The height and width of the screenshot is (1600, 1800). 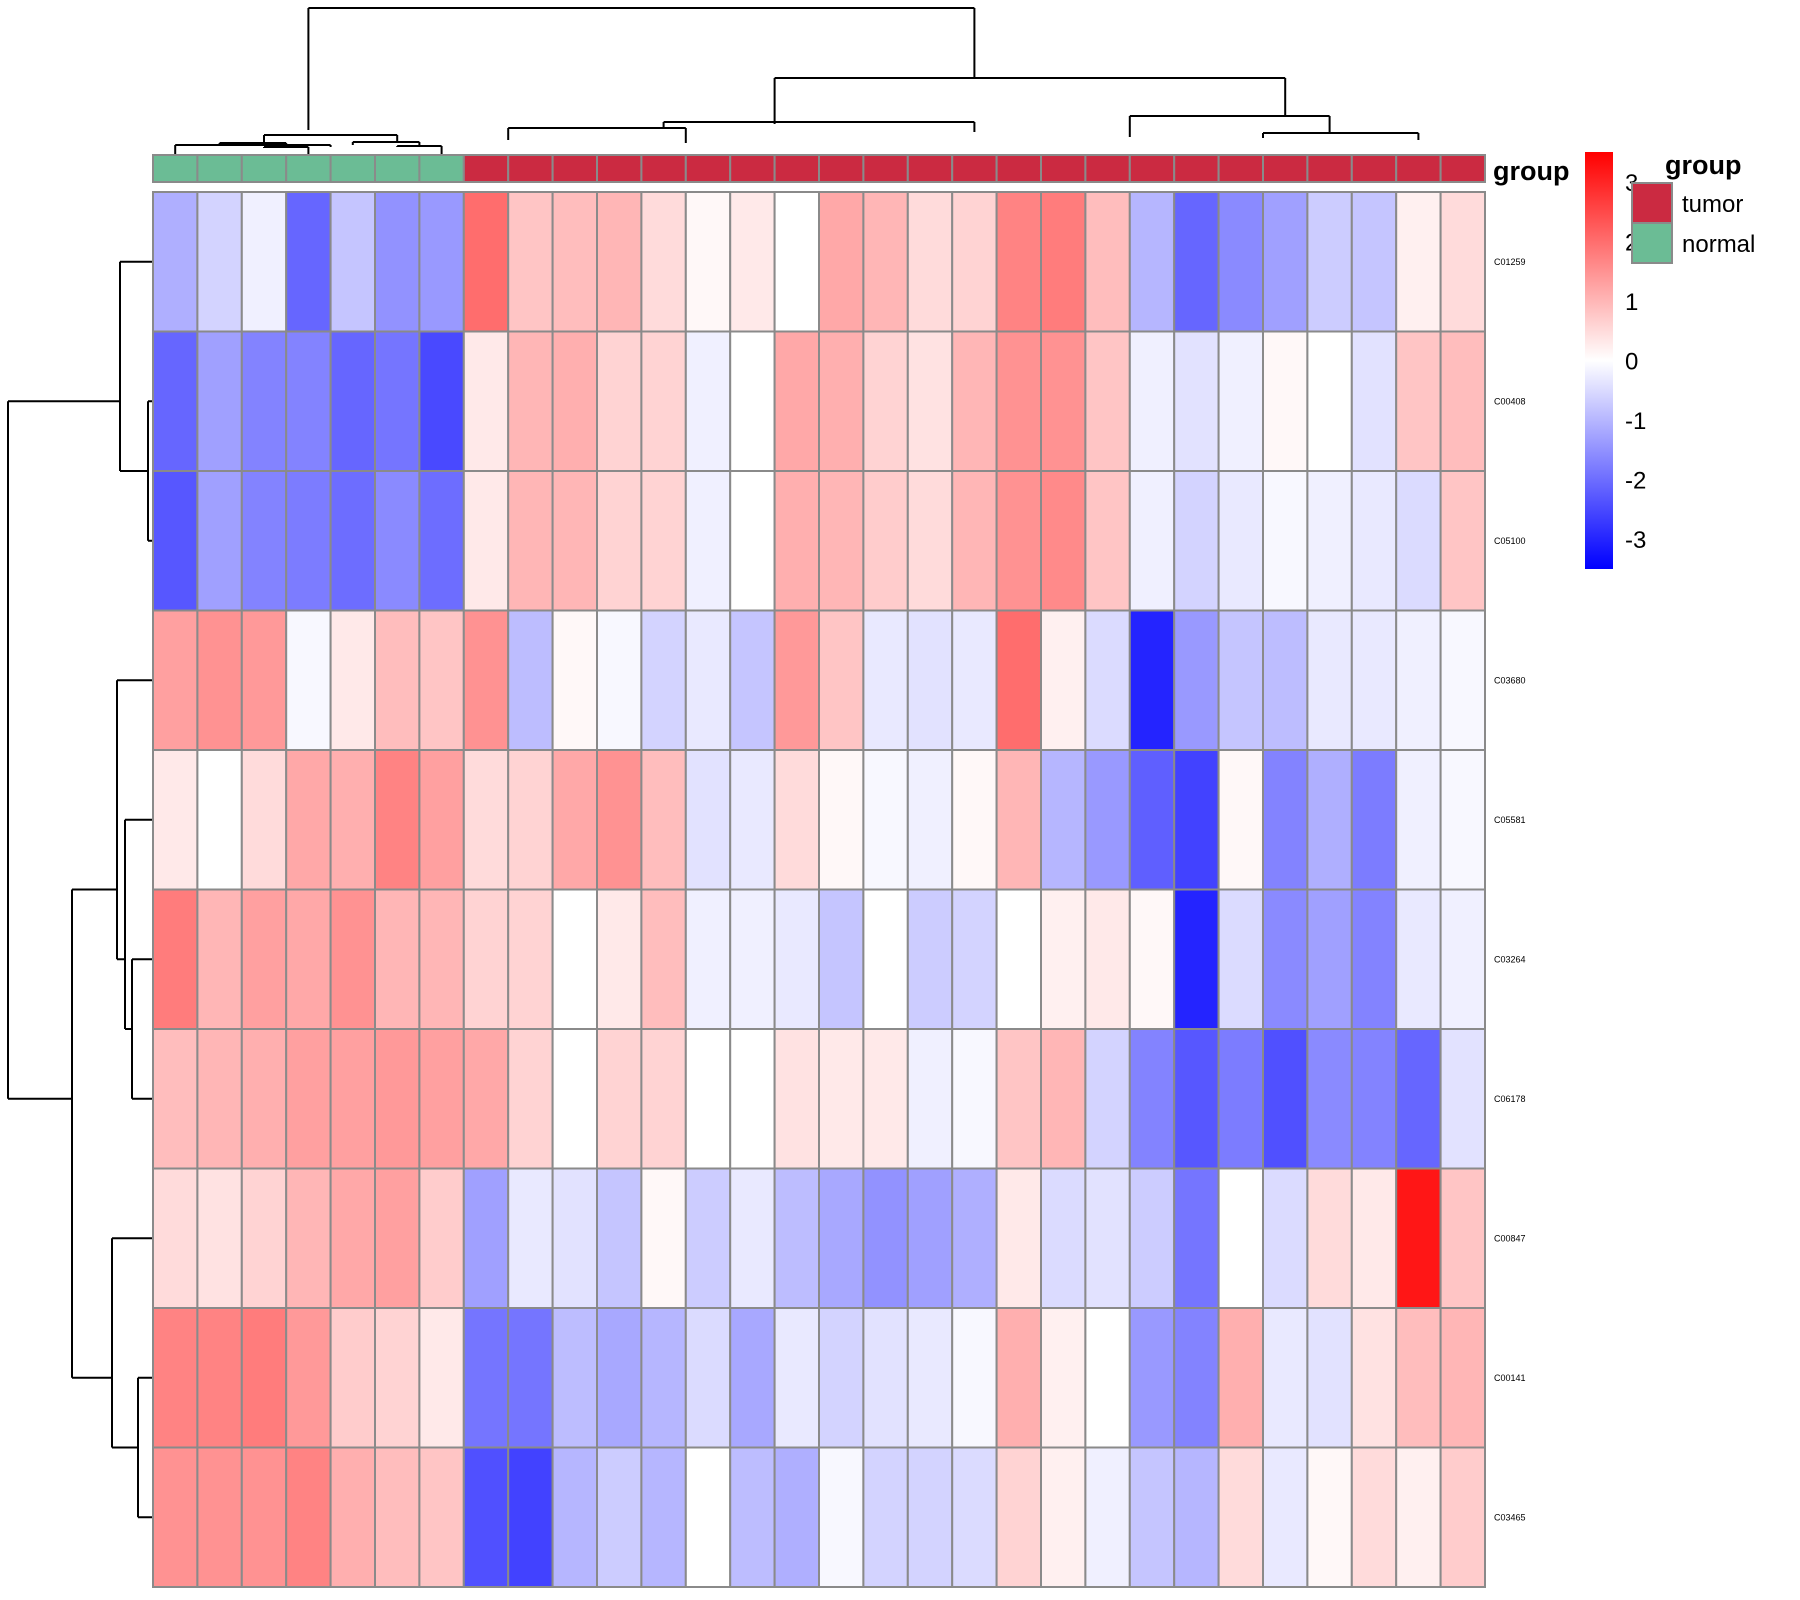 What do you see at coordinates (1635, 481) in the screenshot?
I see `colorbar-tick-label: -2` at bounding box center [1635, 481].